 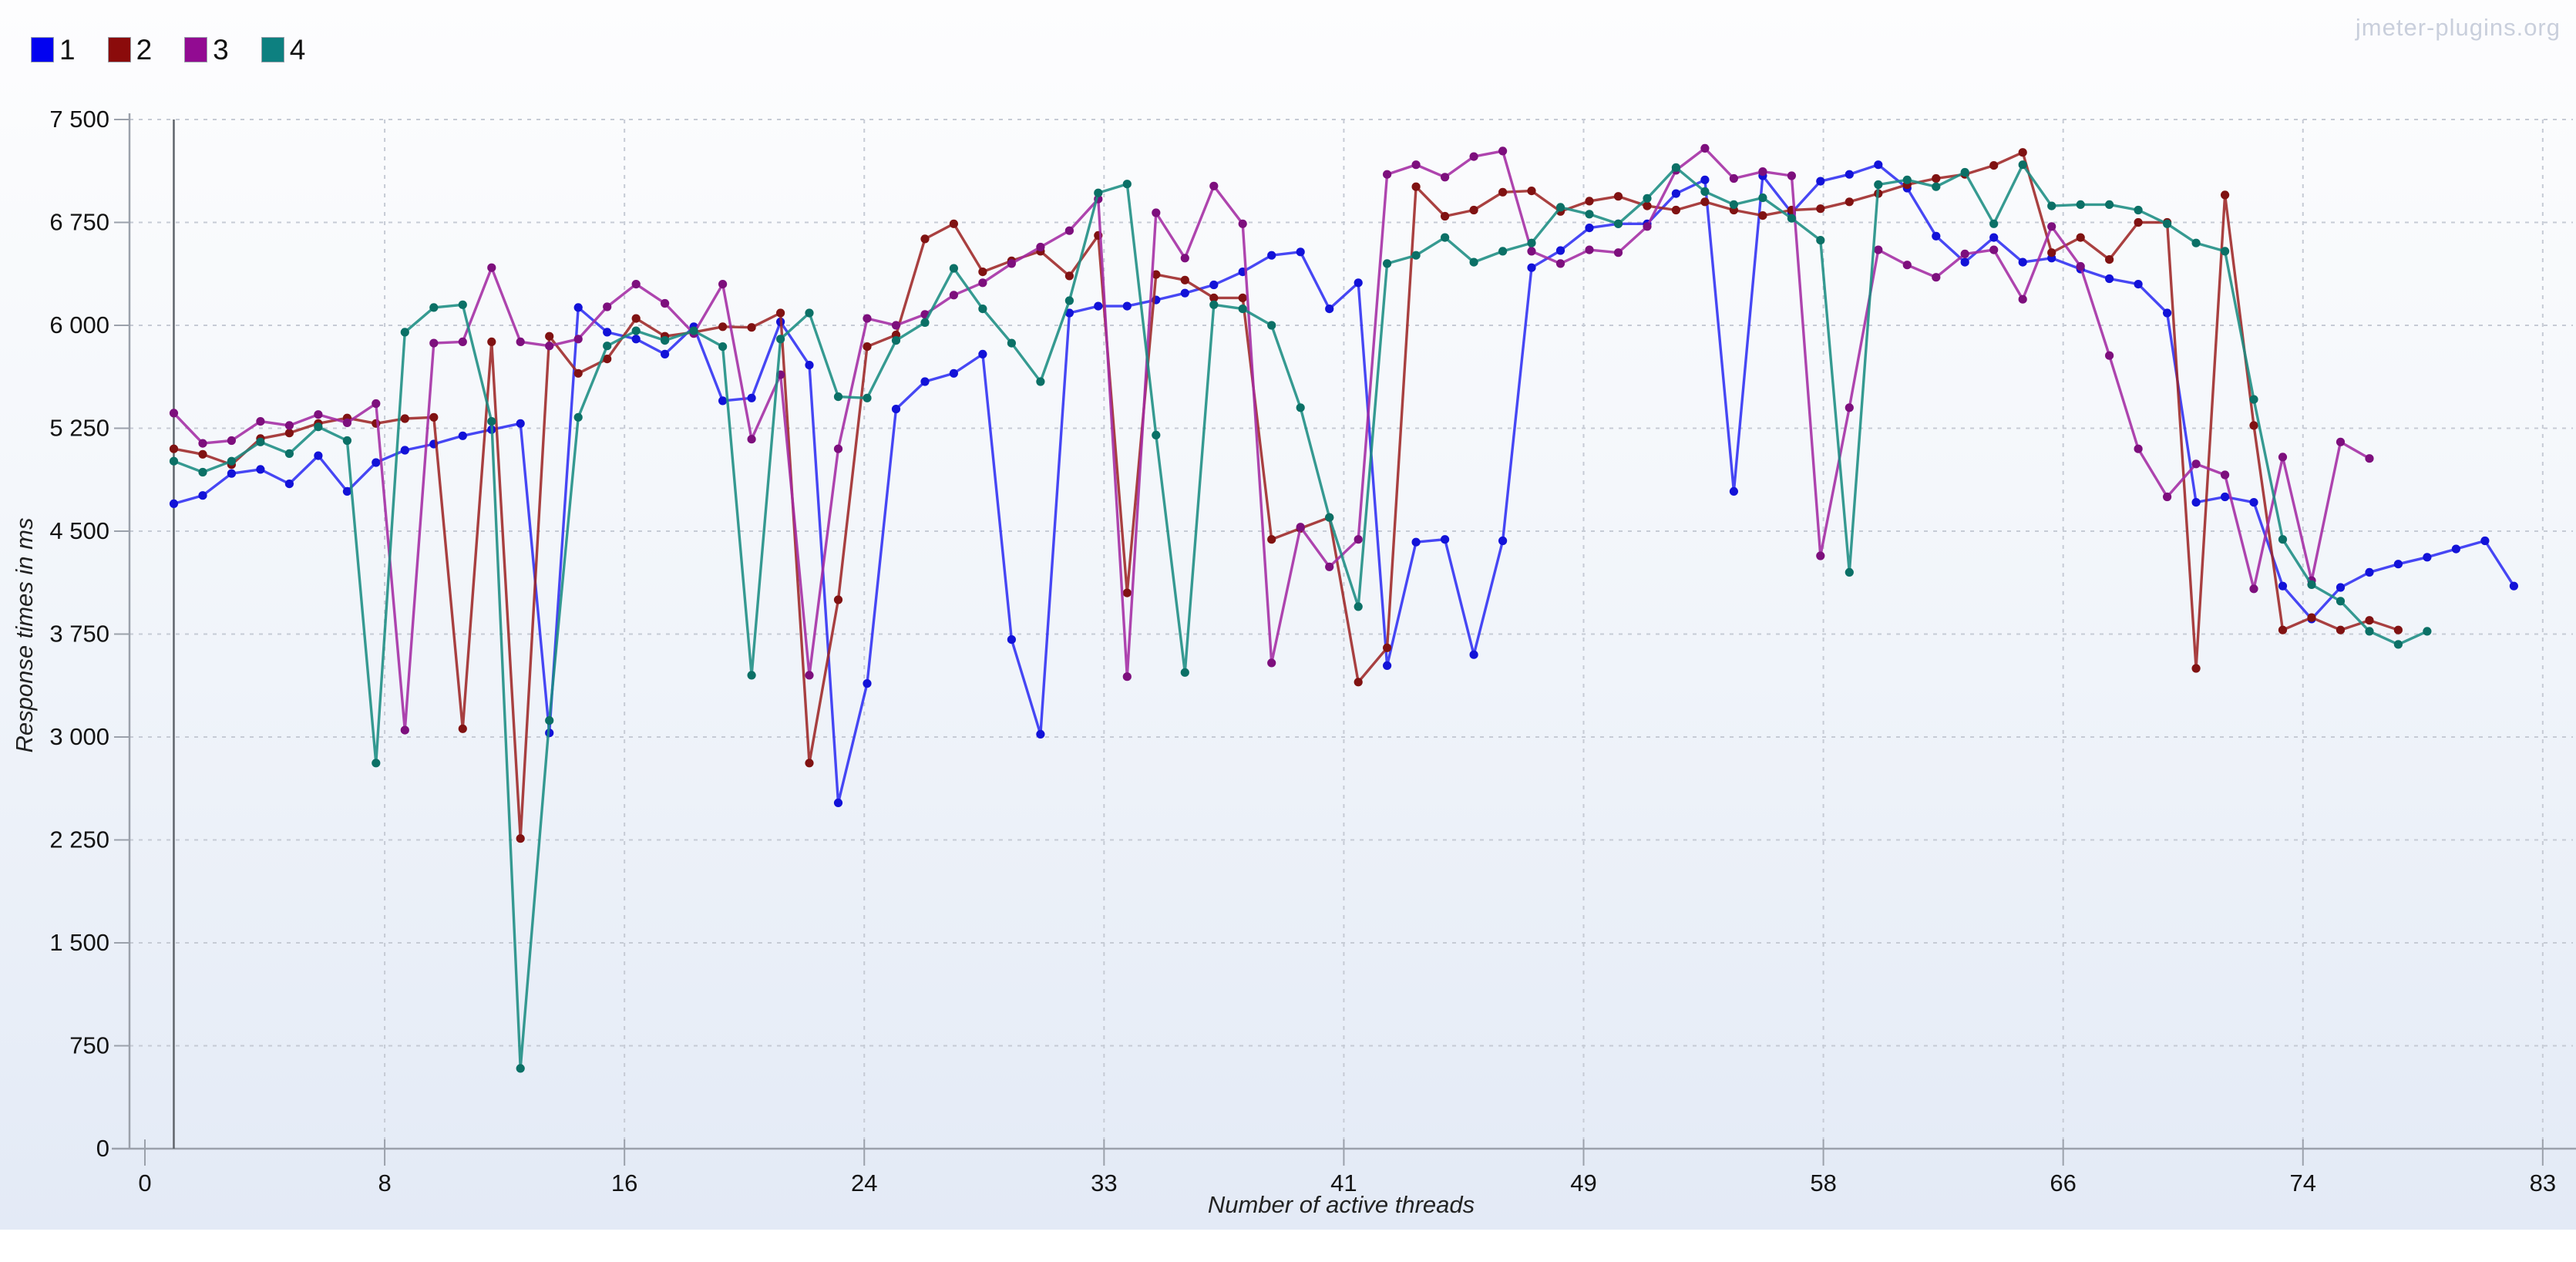 I want to click on x-tick-label: 8, so click(x=384, y=1182).